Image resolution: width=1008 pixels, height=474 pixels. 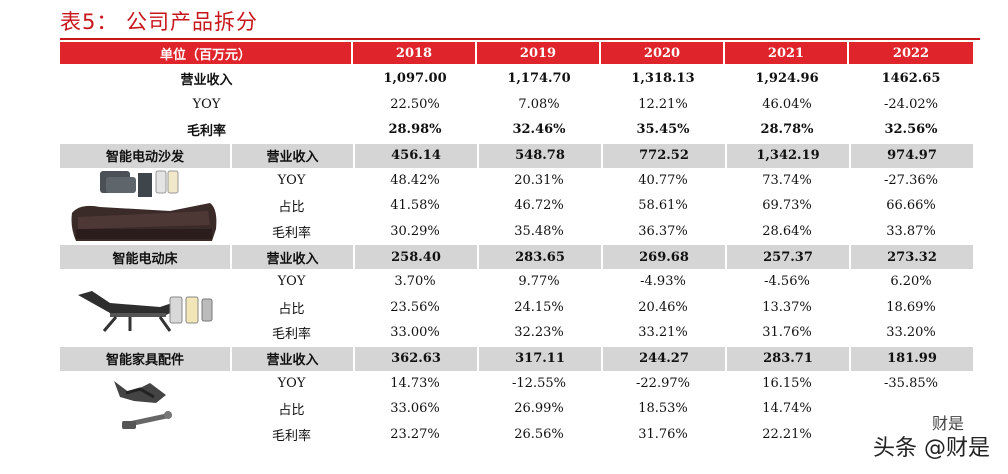 What do you see at coordinates (787, 104) in the screenshot?
I see `row-value: 46.04%` at bounding box center [787, 104].